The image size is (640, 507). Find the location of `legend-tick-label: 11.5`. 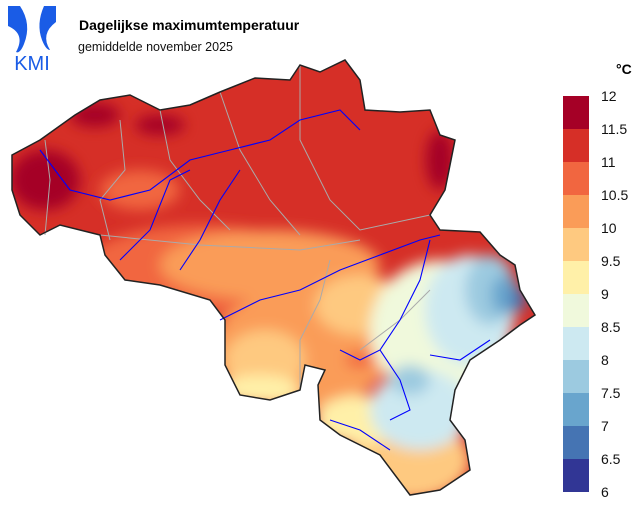

legend-tick-label: 11.5 is located at coordinates (614, 129).